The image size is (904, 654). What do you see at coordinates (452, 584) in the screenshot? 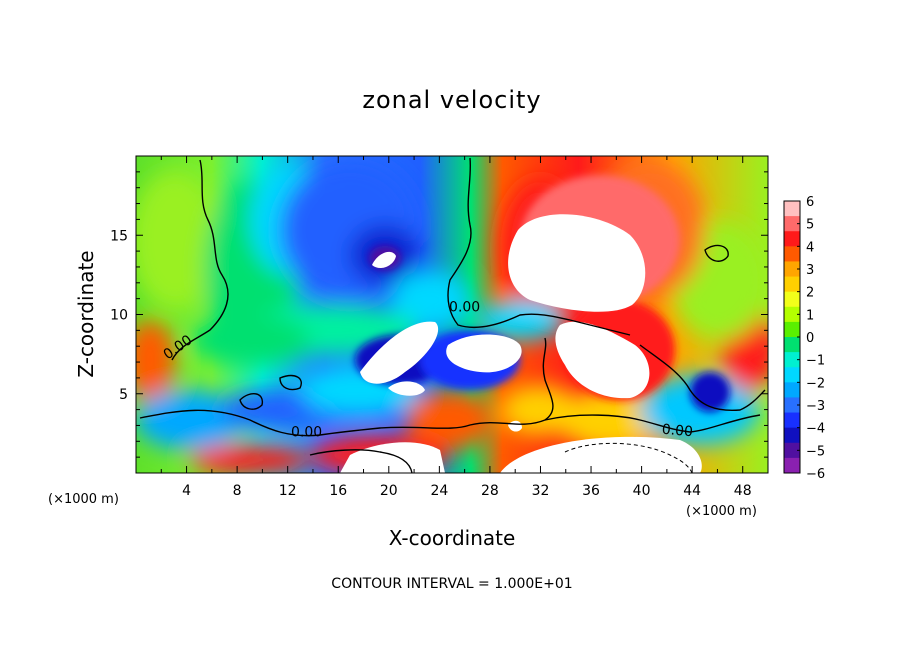
I see `contour-interval-note: CONTOUR INTERVAL = 1.000E+01` at bounding box center [452, 584].